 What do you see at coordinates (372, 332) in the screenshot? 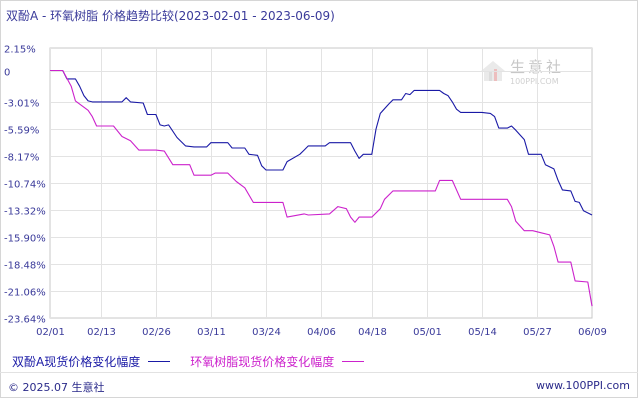
I see `x-tick-label: 04/18` at bounding box center [372, 332].